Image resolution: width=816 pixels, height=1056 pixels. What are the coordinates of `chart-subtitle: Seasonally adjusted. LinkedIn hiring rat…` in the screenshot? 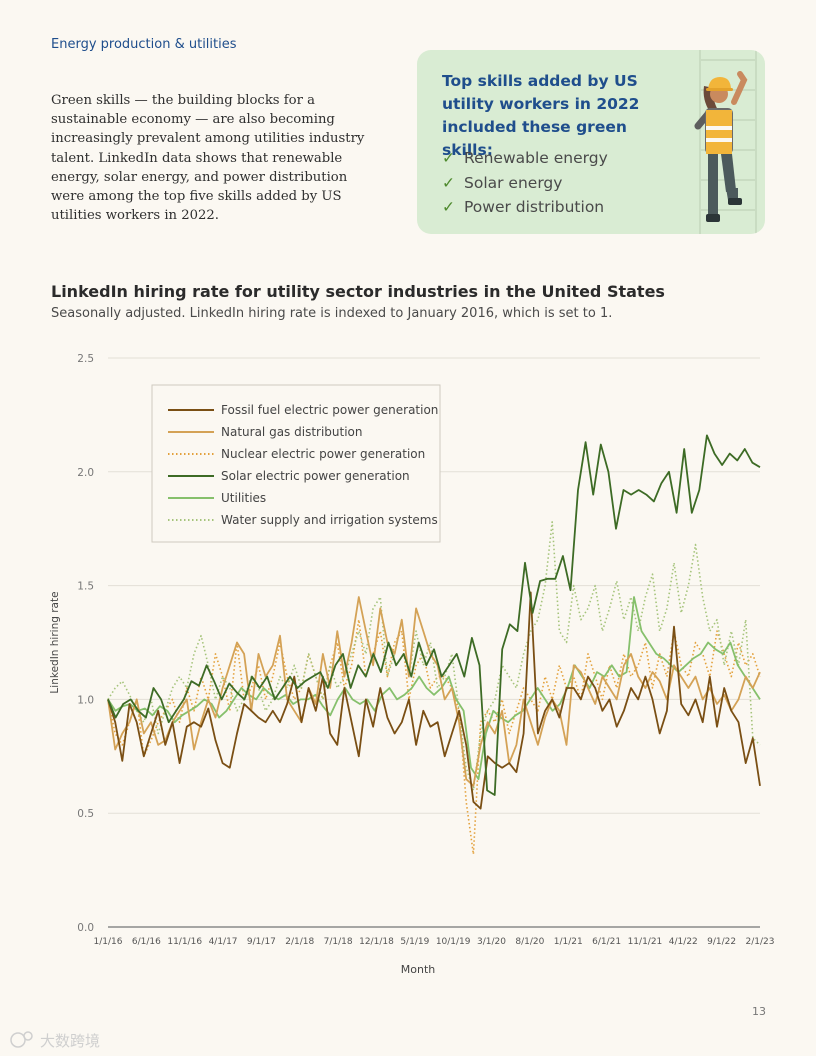 It's located at (332, 313).